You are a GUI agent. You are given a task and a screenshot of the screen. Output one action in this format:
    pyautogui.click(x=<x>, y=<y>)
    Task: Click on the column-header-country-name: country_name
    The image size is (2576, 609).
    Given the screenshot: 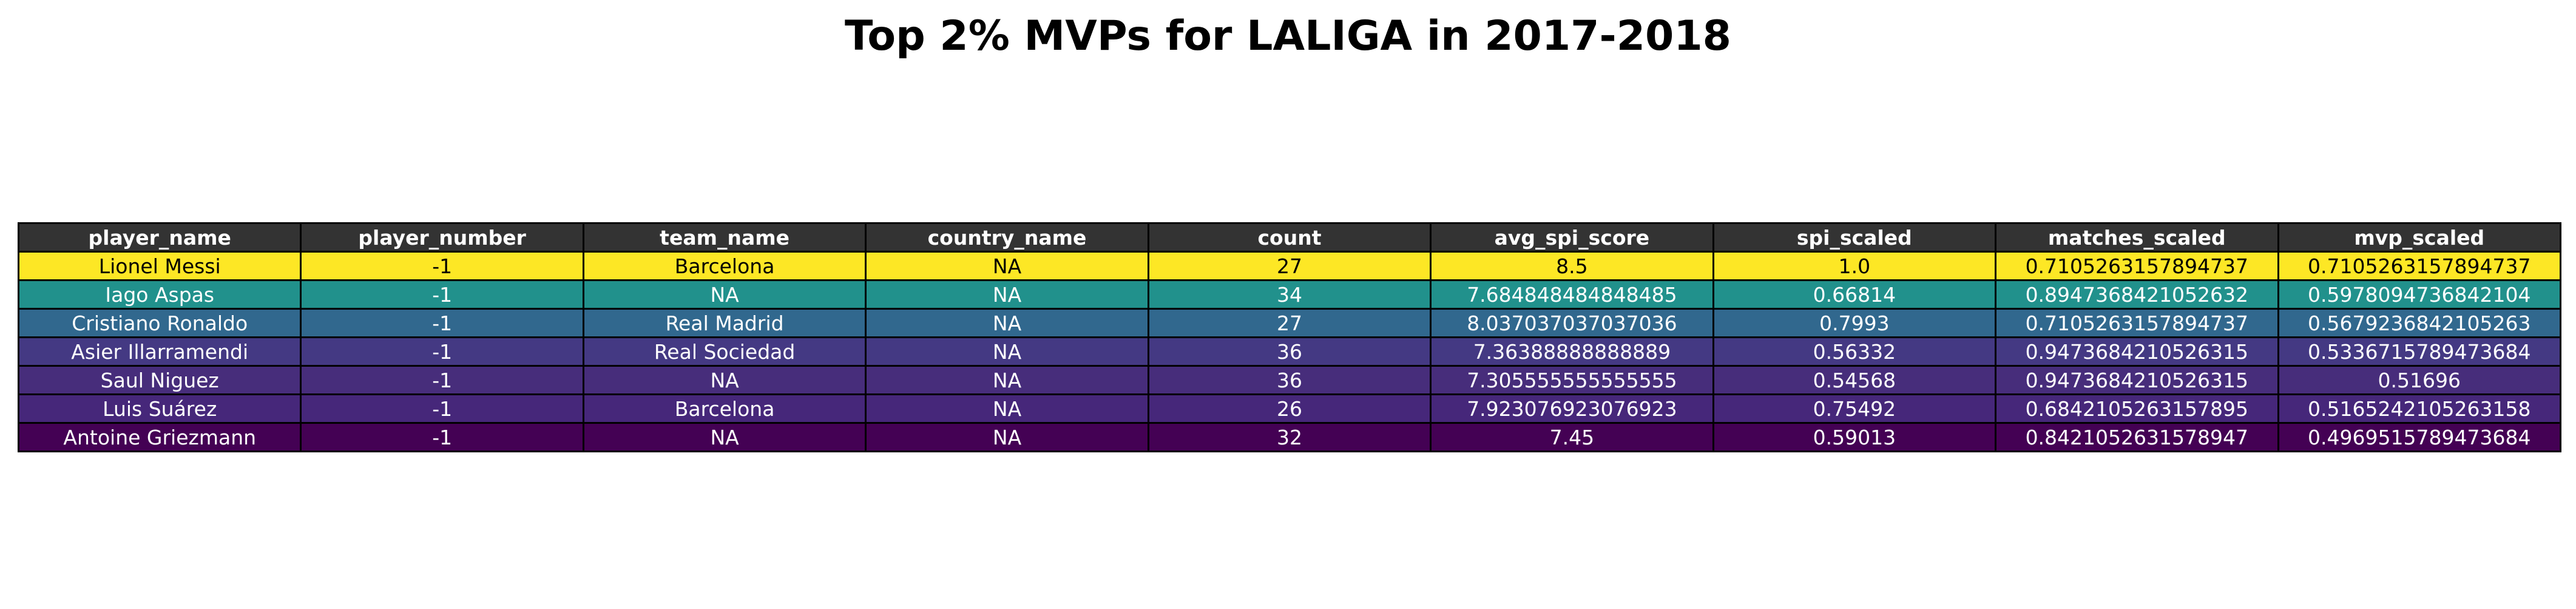 What is the action you would take?
    pyautogui.click(x=1007, y=237)
    